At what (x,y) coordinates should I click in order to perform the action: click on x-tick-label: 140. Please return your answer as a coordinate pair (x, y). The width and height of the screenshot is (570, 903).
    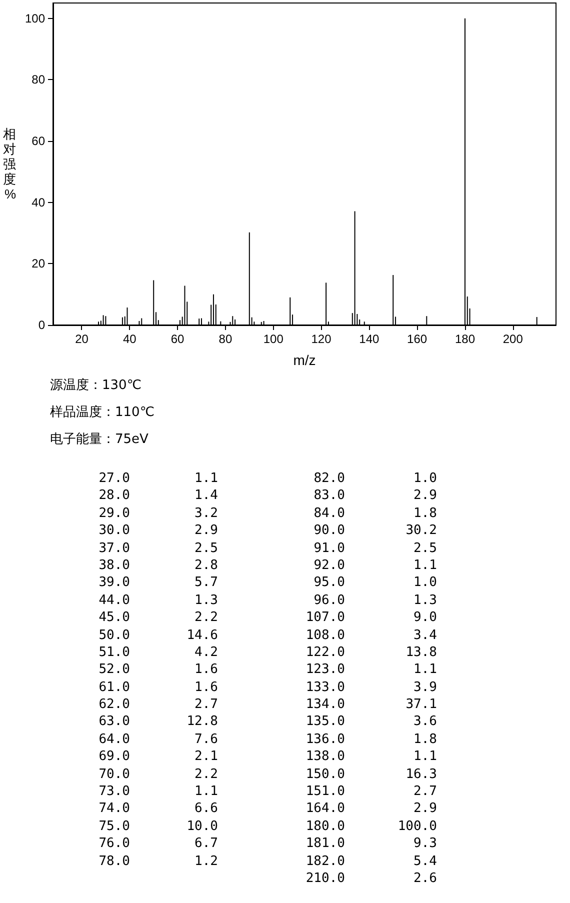
    Looking at the image, I should click on (369, 339).